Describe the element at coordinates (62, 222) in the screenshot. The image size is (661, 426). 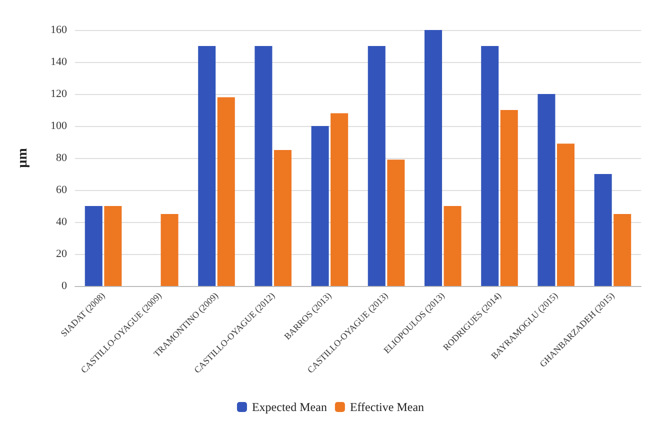
I see `y-tick-label: 40` at that location.